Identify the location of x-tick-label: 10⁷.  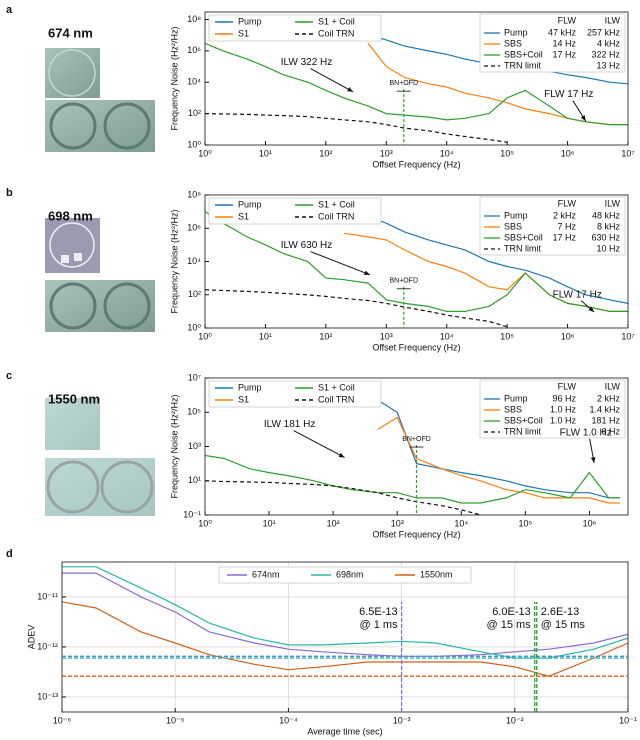
(627, 153).